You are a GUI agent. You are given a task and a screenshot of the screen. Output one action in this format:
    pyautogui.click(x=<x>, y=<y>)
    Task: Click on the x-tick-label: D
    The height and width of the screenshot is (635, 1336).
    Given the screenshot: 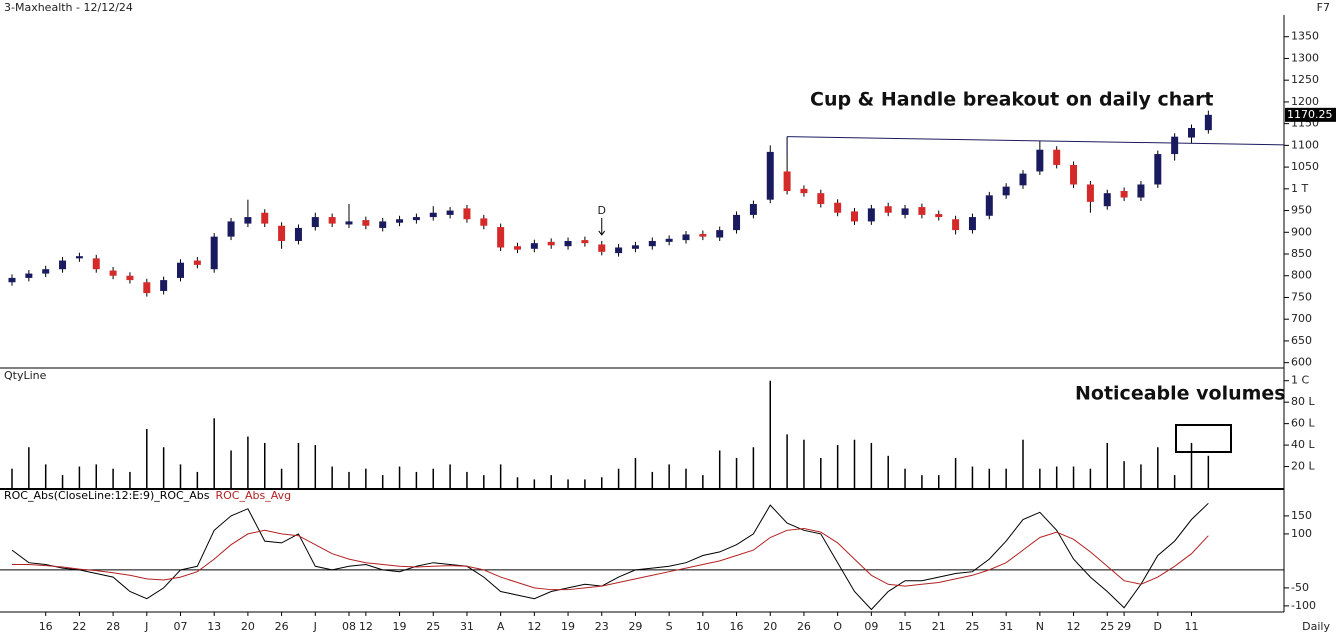 What is the action you would take?
    pyautogui.click(x=1158, y=626)
    